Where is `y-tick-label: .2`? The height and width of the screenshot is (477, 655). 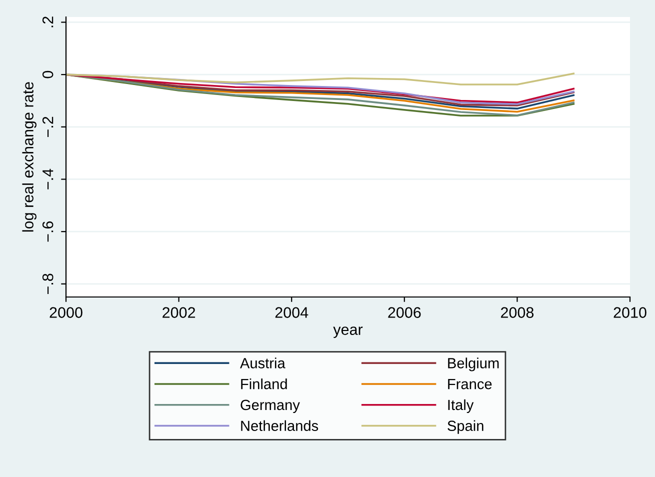 y-tick-label: .2 is located at coordinates (48, 22).